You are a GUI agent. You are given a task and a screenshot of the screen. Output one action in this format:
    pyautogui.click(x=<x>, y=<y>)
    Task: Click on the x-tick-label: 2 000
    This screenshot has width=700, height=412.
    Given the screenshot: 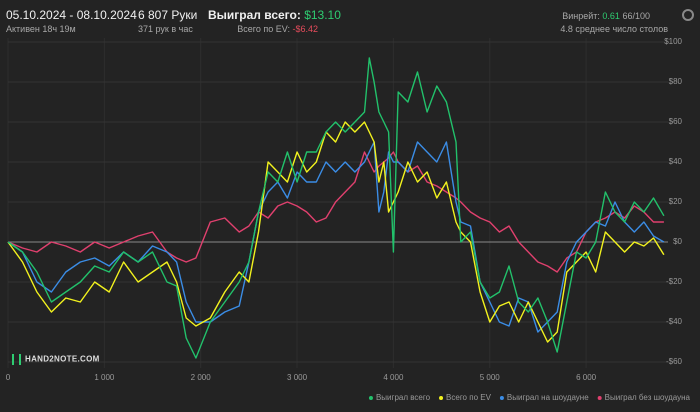 What is the action you would take?
    pyautogui.click(x=201, y=377)
    